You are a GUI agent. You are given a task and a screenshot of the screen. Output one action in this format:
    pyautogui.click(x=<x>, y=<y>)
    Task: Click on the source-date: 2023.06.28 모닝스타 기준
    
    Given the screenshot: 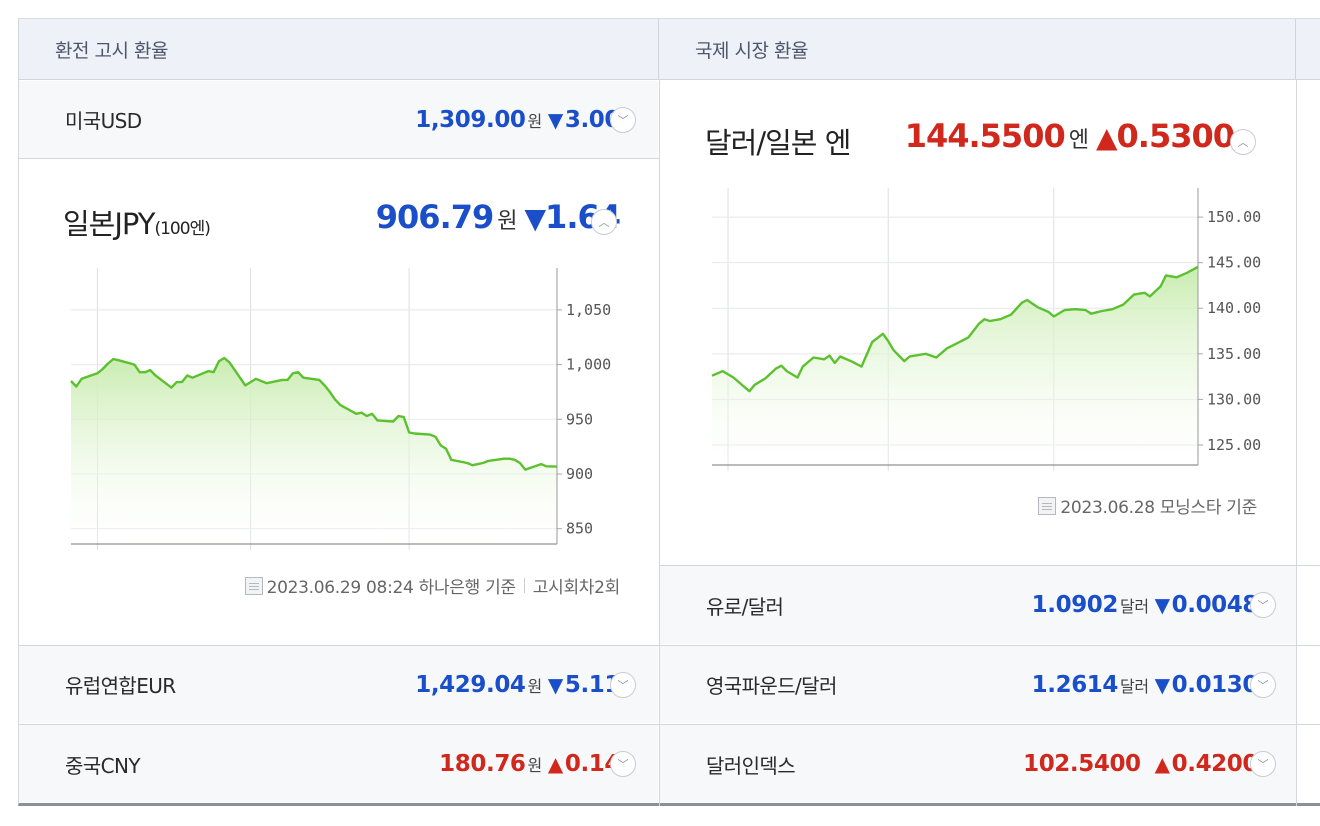 What is the action you would take?
    pyautogui.click(x=1158, y=508)
    